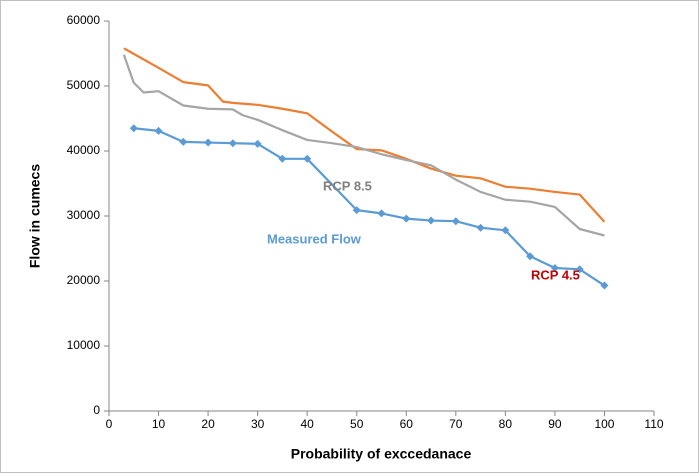 Image resolution: width=699 pixels, height=473 pixels. What do you see at coordinates (109, 424) in the screenshot?
I see `x-tick-label: 0` at bounding box center [109, 424].